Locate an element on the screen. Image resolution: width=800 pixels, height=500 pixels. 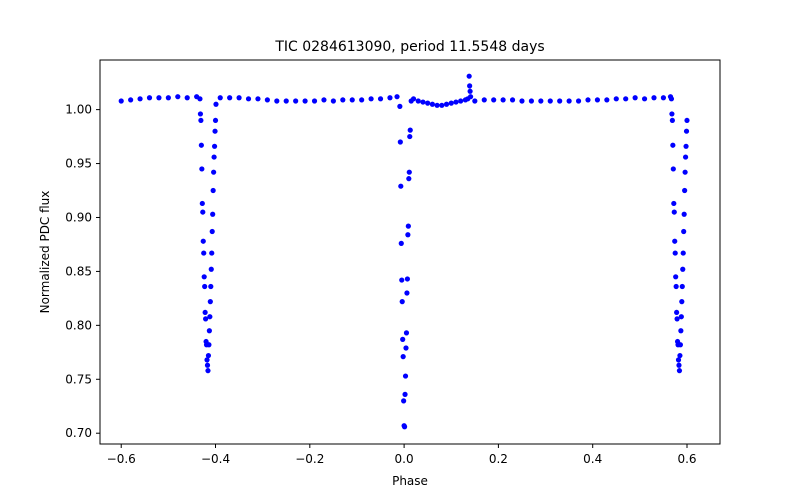
y-axis-ticks: 0.70 0.75 0.80 0.85 0.90 0.95 1.00 is located at coordinates (82, 271).